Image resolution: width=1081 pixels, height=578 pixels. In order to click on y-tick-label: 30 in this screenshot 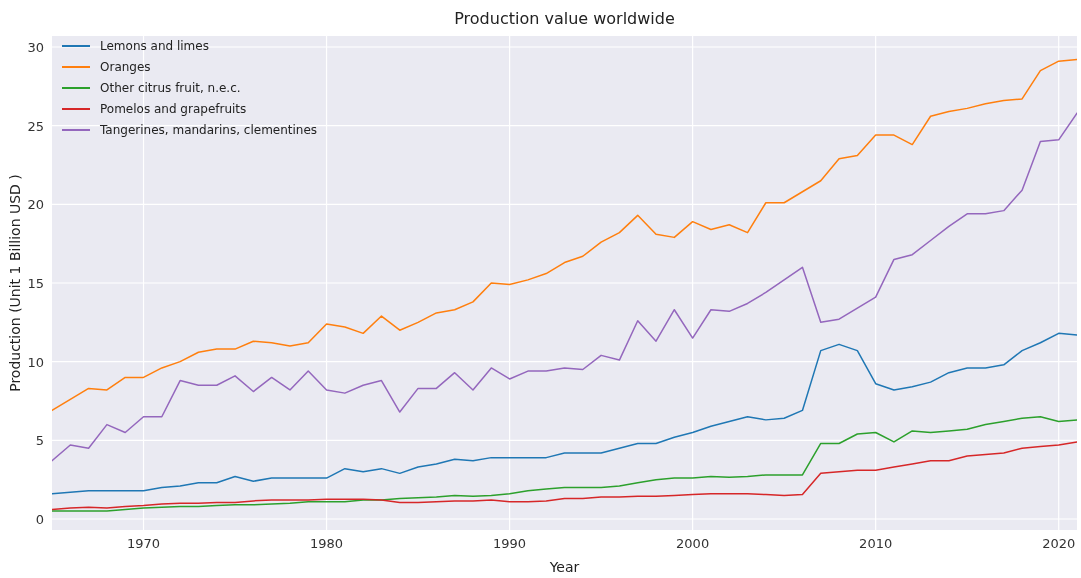, I will do `click(35, 48)`.